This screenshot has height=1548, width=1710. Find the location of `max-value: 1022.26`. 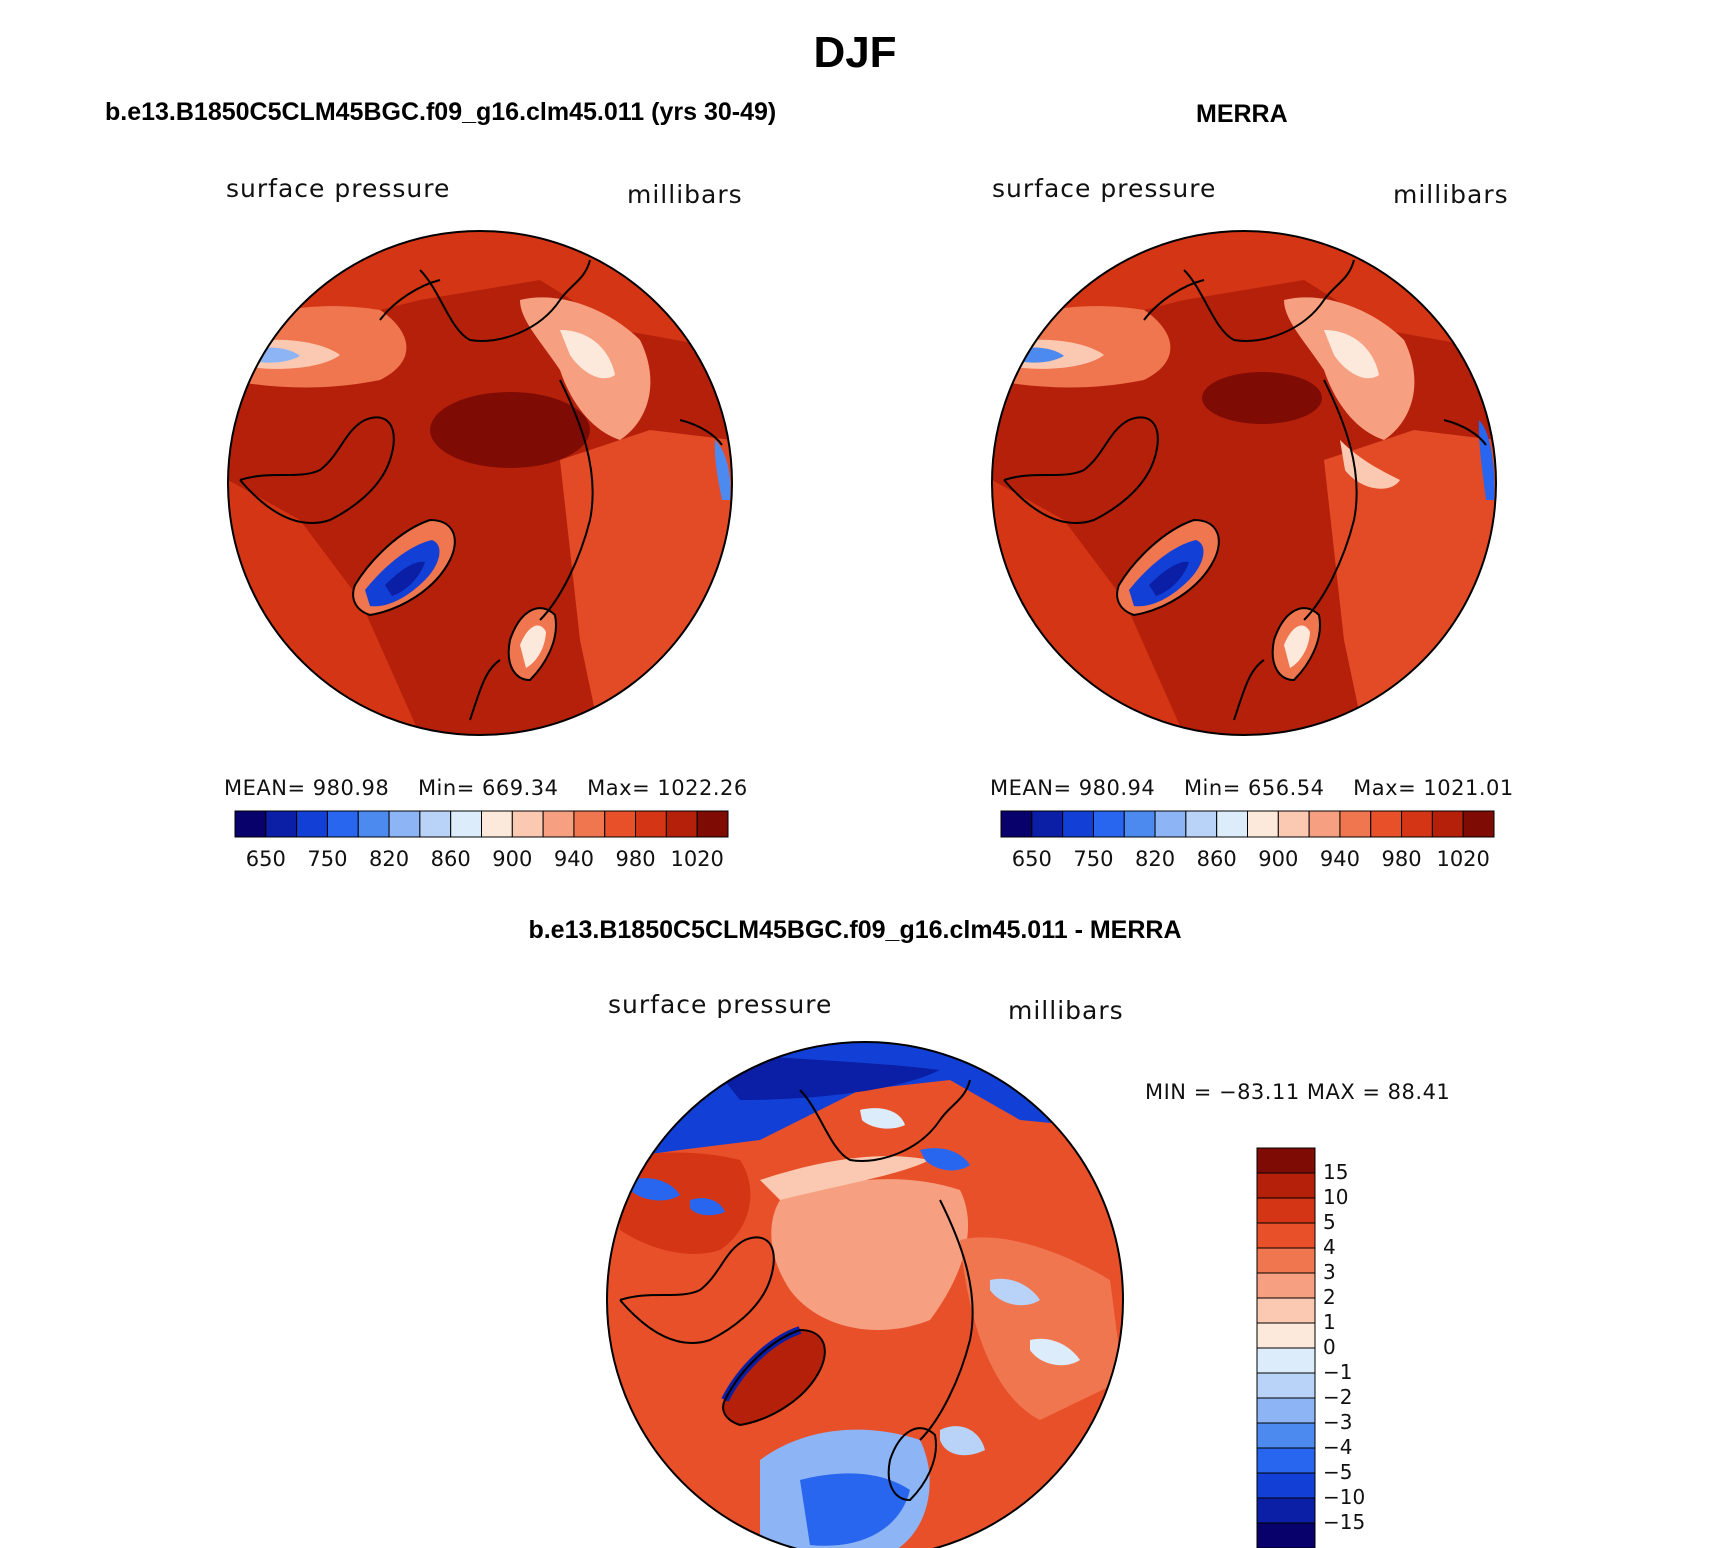

max-value: 1022.26 is located at coordinates (702, 788).